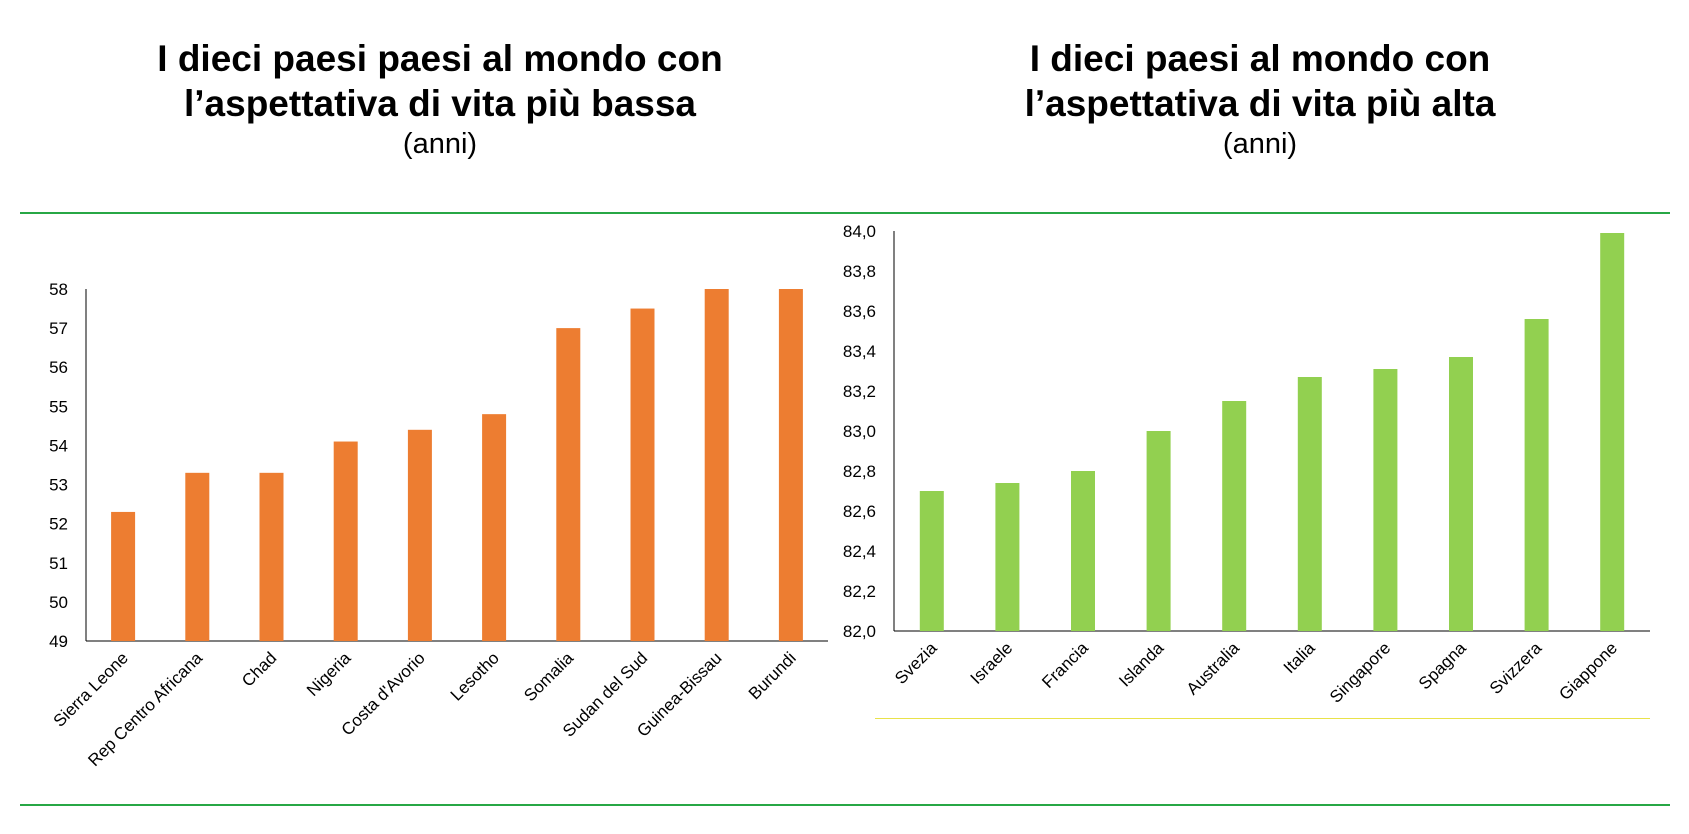 The image size is (1689, 834). Describe the element at coordinates (859, 391) in the screenshot. I see `right-y-tick-label: 83,2` at that location.